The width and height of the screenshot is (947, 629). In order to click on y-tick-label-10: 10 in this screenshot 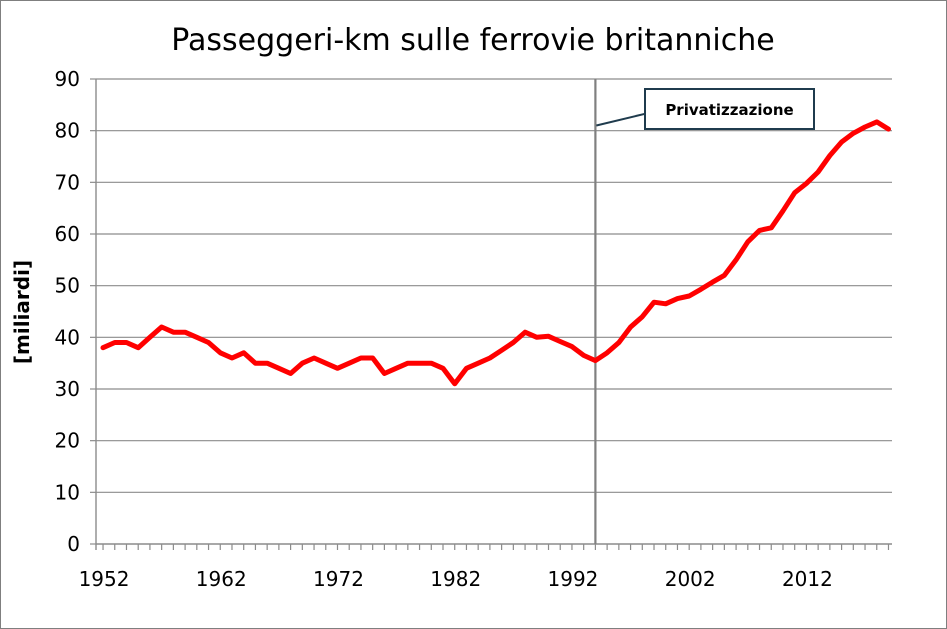, I will do `click(67, 492)`.